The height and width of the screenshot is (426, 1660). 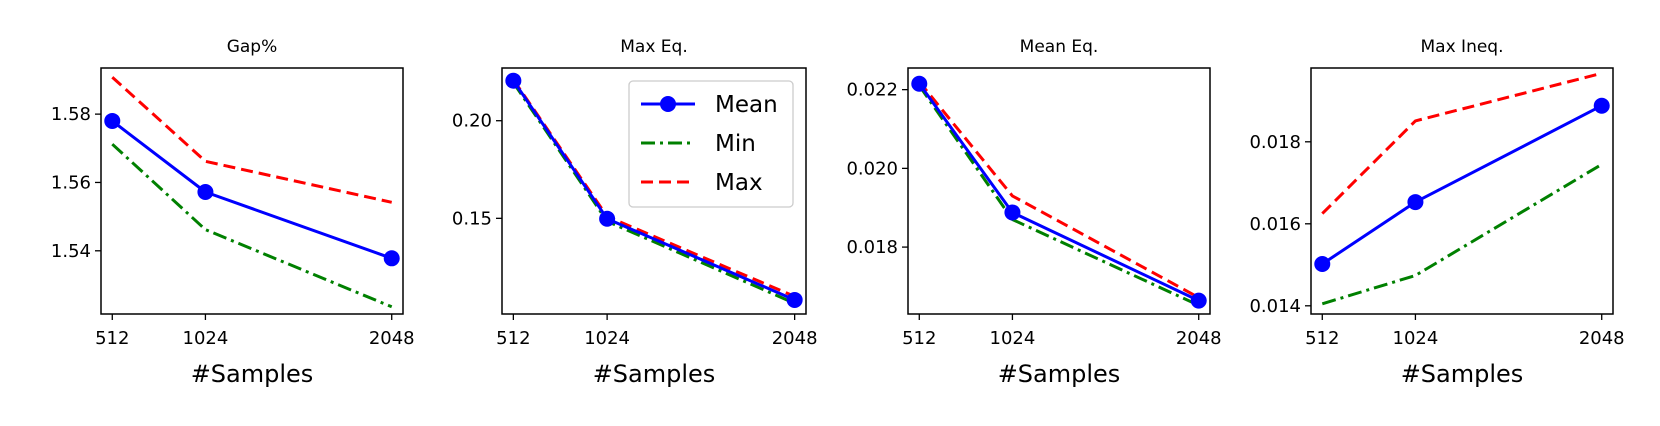 I want to click on legend-box, so click(x=711, y=144).